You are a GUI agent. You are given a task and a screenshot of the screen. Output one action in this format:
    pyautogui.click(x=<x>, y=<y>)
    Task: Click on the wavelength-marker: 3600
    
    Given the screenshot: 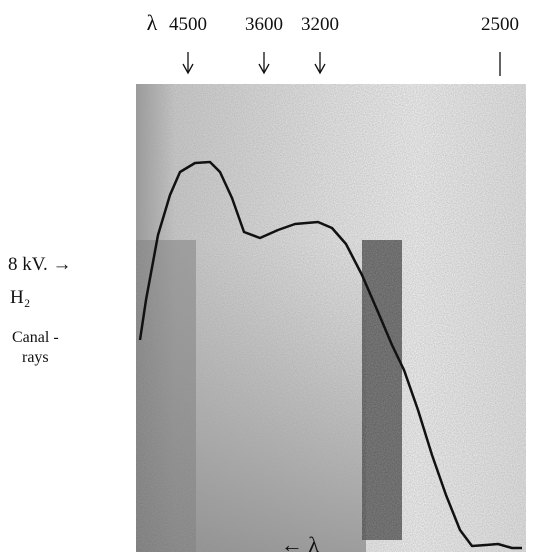 What is the action you would take?
    pyautogui.click(x=264, y=24)
    